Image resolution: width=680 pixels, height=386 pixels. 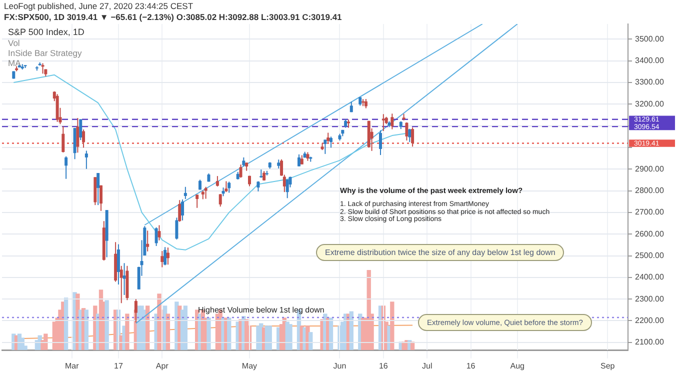 I want to click on y-tick-label: 3300.00, so click(x=649, y=82).